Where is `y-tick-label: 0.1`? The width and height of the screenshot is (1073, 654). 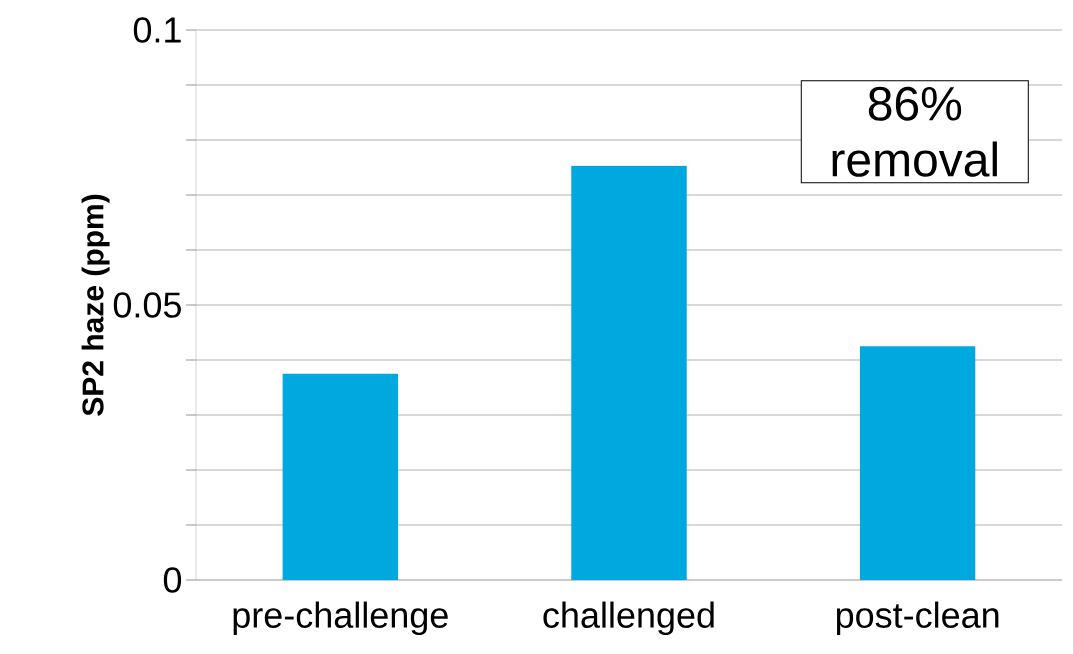 y-tick-label: 0.1 is located at coordinates (157, 30).